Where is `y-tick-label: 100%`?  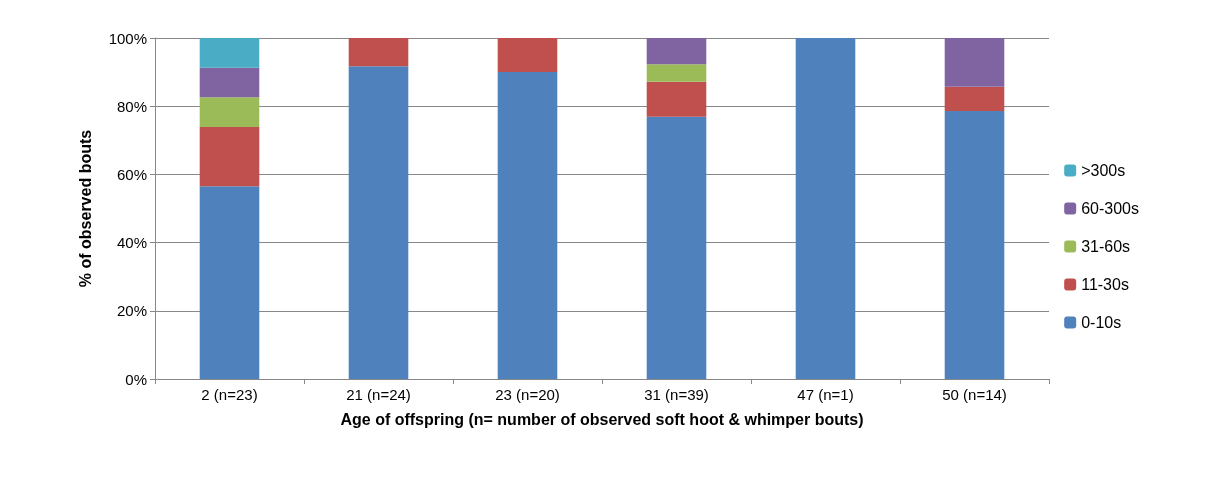
y-tick-label: 100% is located at coordinates (127, 38).